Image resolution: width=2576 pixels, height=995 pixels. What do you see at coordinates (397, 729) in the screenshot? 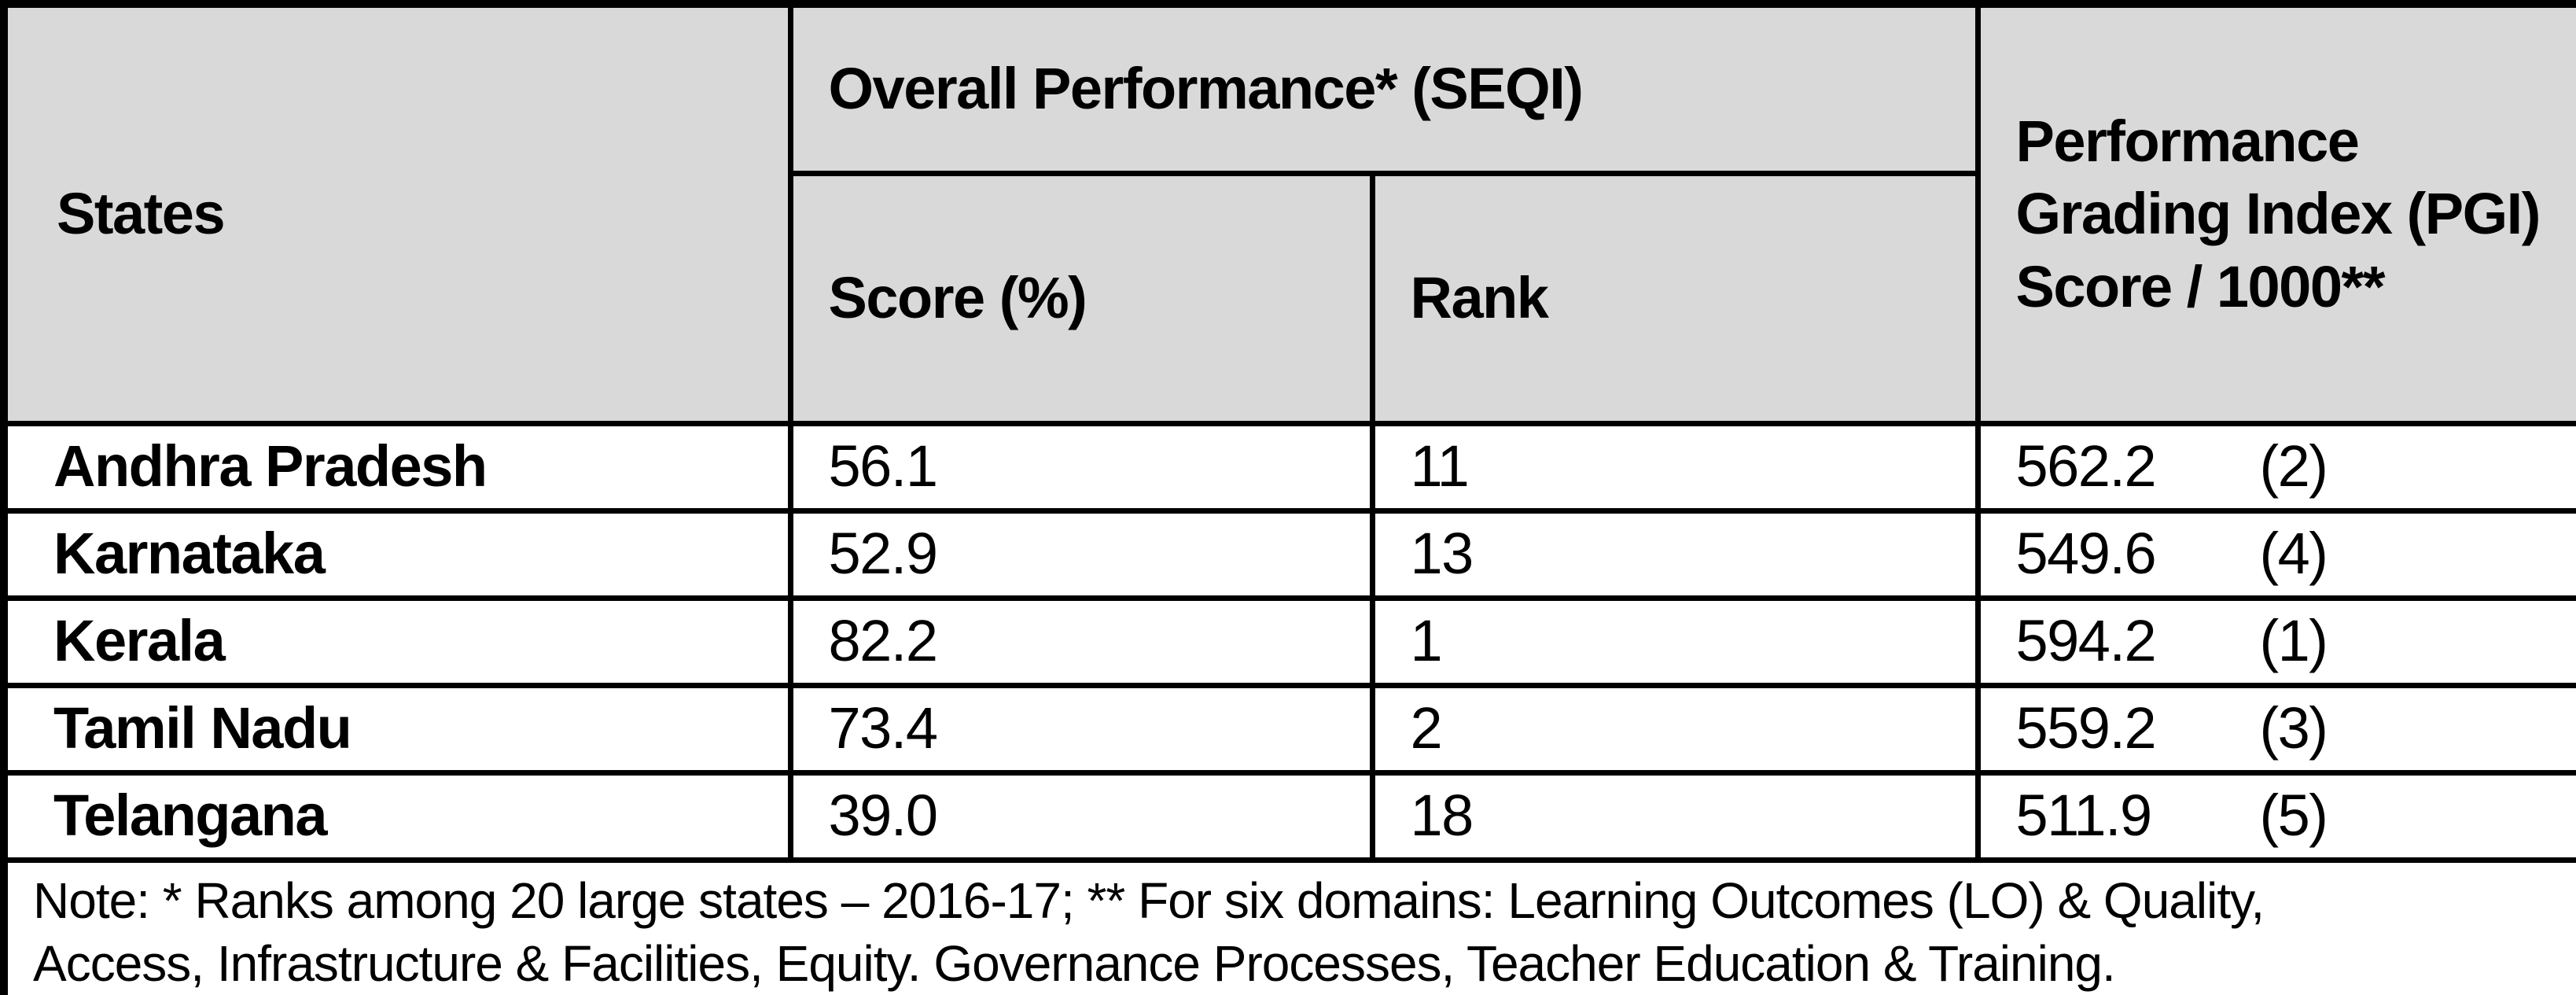
I see `cell-state: Tamil Nadu` at bounding box center [397, 729].